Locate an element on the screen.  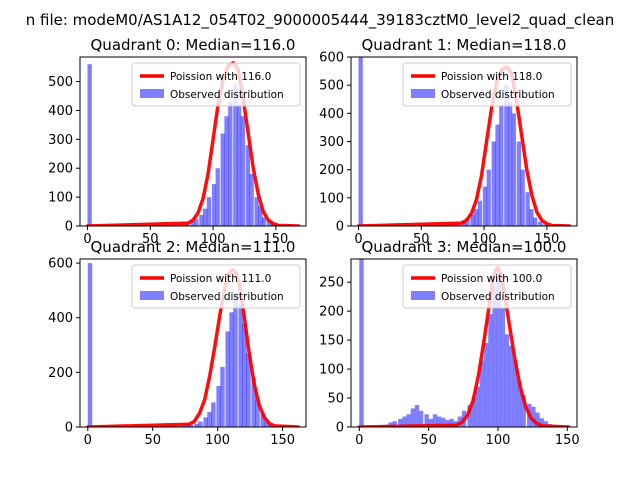
panel-title: Quadrant 1: Median=118.0 is located at coordinates (464, 45).